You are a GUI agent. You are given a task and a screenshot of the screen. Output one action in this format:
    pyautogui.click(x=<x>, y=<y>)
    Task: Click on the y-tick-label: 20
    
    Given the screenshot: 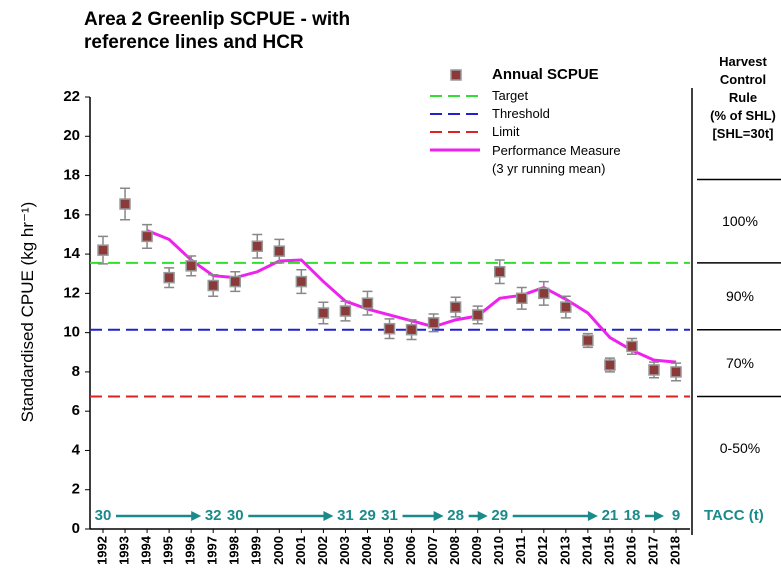 What is the action you would take?
    pyautogui.click(x=71, y=135)
    